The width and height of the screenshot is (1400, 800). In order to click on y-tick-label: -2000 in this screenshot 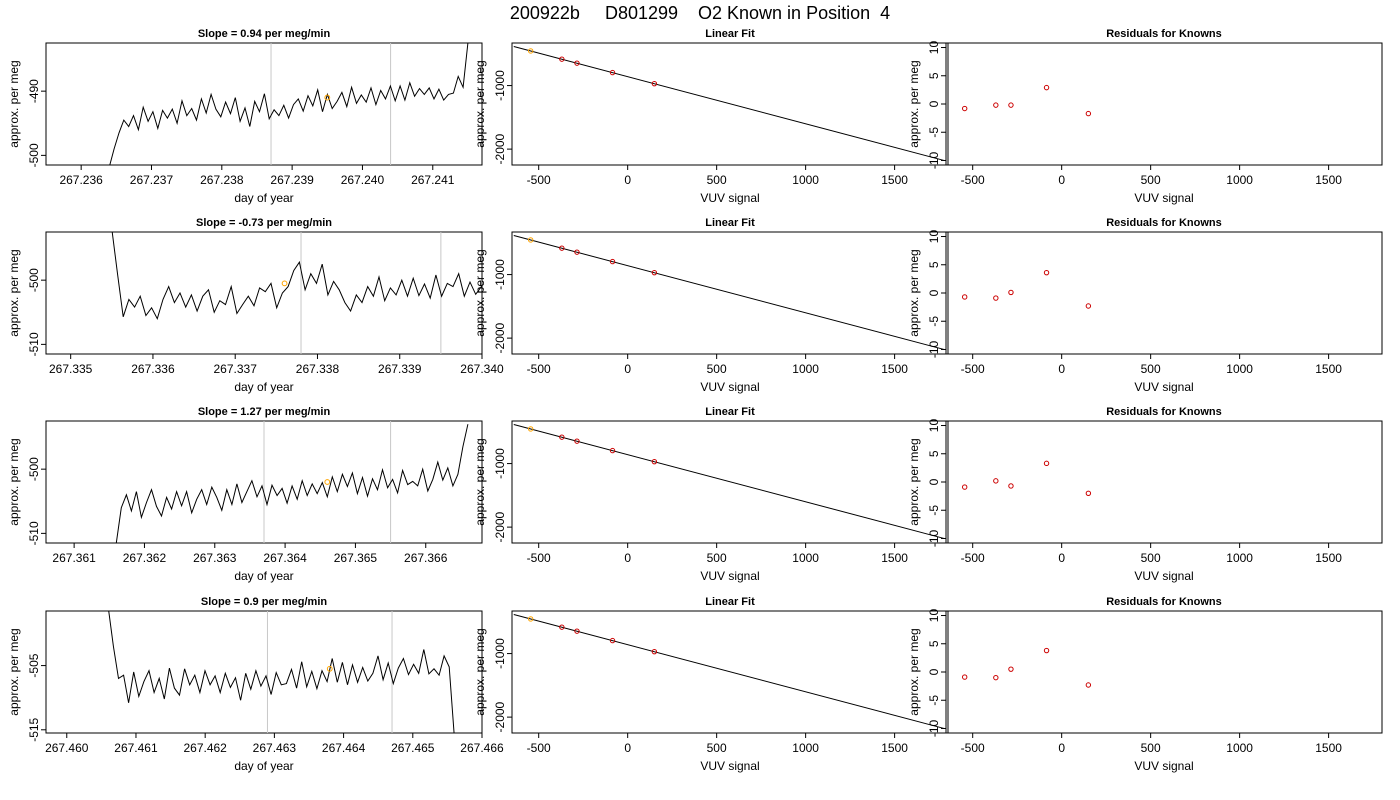, I will do `click(500, 148)`.